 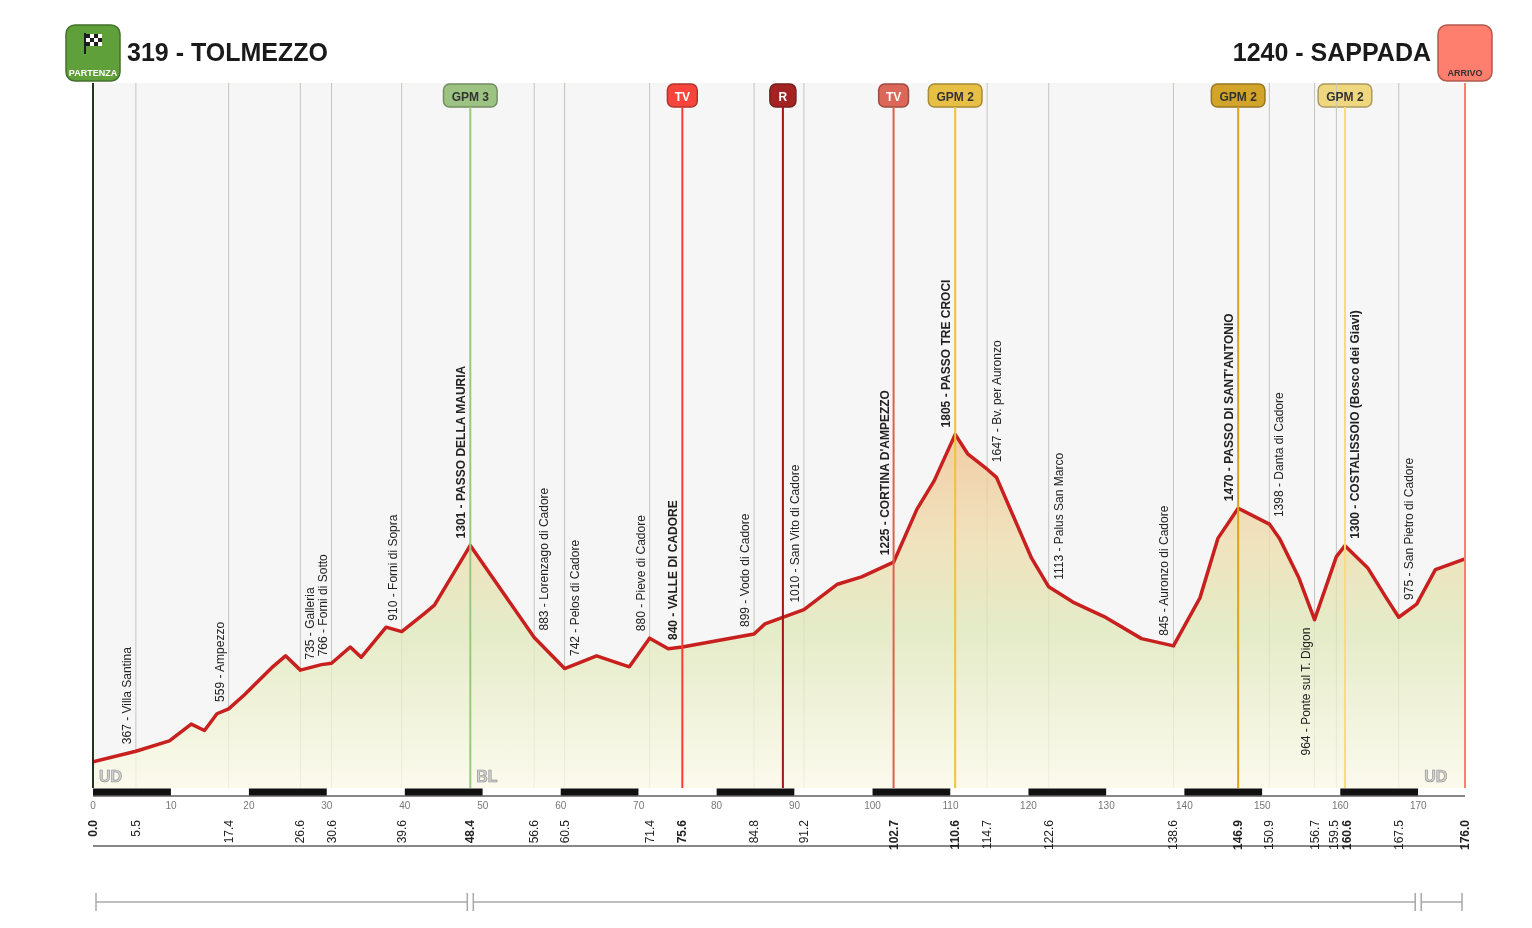 I want to click on text: 319 - TOLMEZZO, so click(x=227, y=52).